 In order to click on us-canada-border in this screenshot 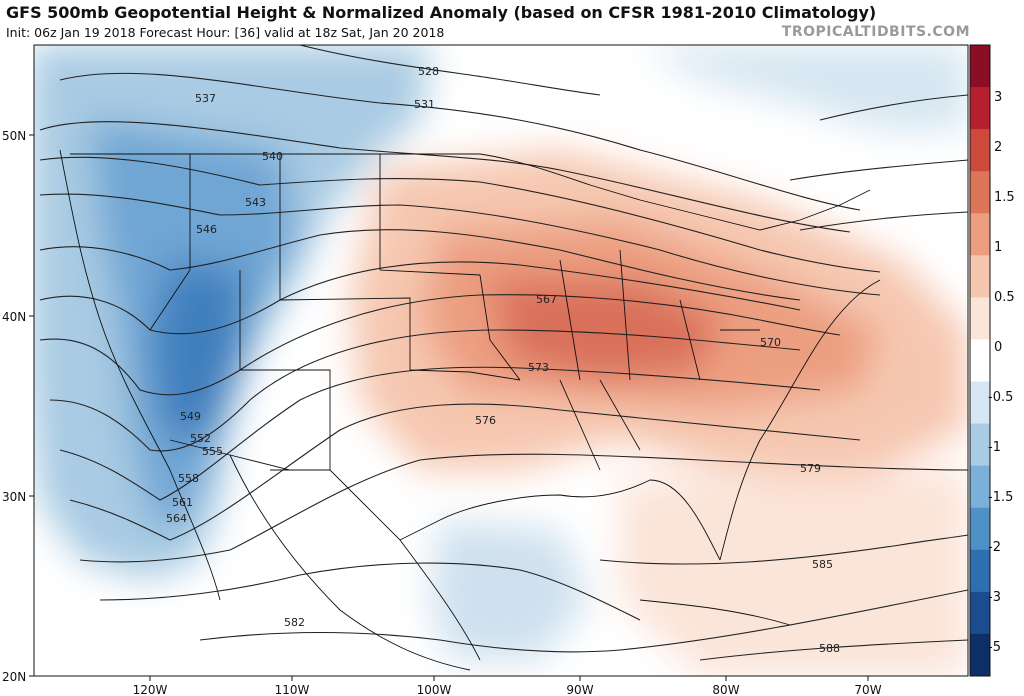, I will do `click(470, 192)`.